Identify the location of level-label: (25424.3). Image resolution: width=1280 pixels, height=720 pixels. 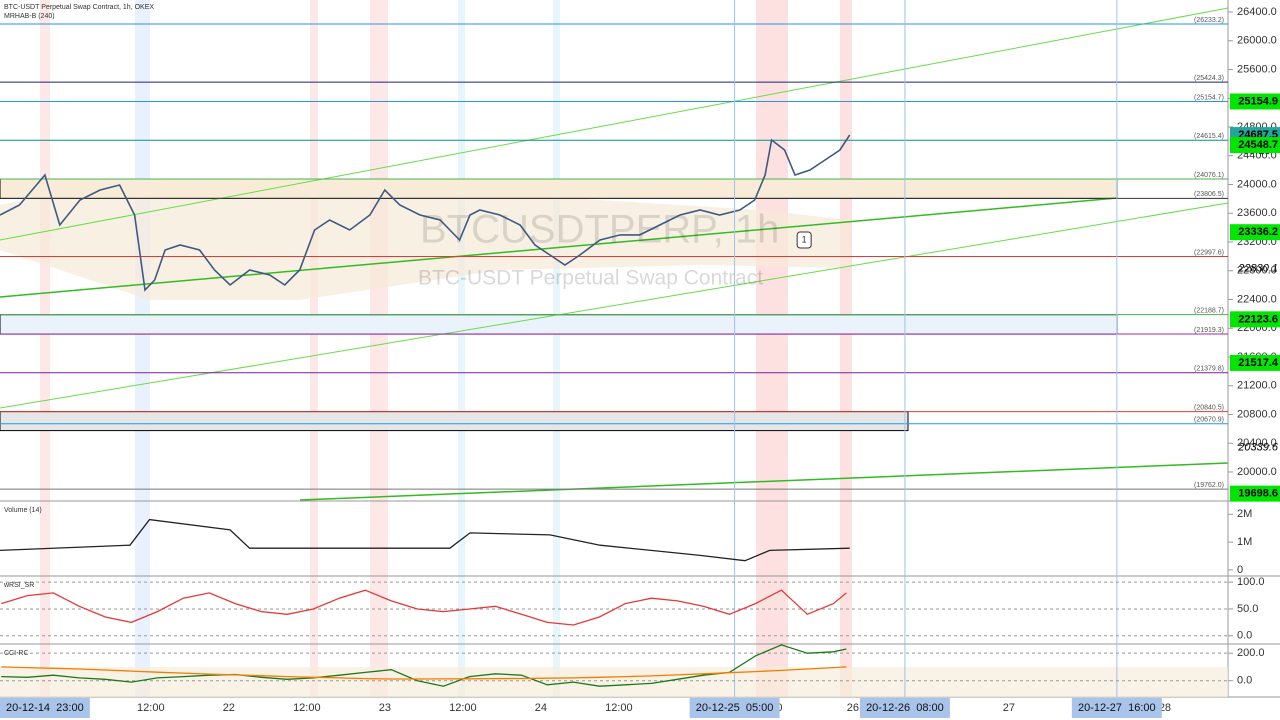
(1209, 78).